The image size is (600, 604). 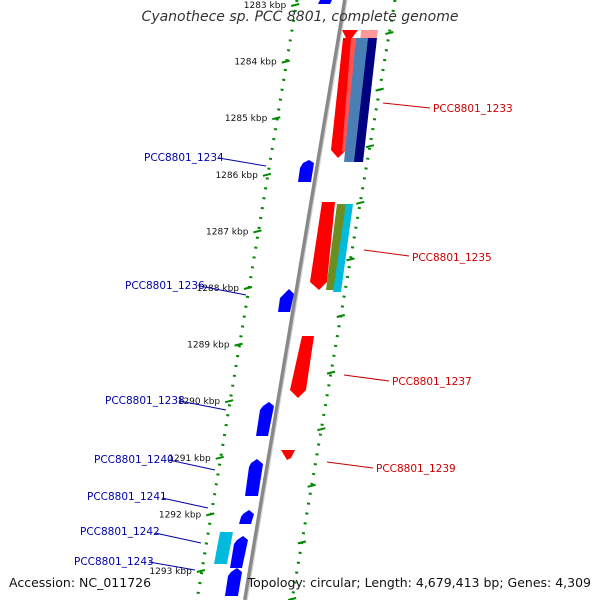 I want to click on ruler-tick-label: 1285 kbp, so click(x=246, y=119).